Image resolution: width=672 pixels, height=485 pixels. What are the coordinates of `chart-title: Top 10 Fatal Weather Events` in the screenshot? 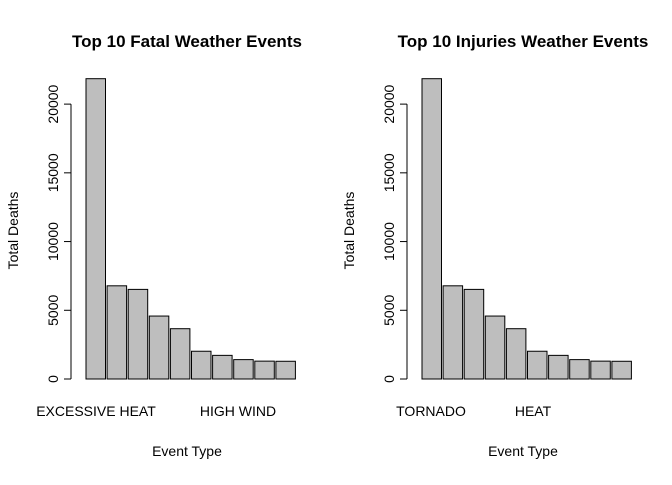 It's located at (187, 41).